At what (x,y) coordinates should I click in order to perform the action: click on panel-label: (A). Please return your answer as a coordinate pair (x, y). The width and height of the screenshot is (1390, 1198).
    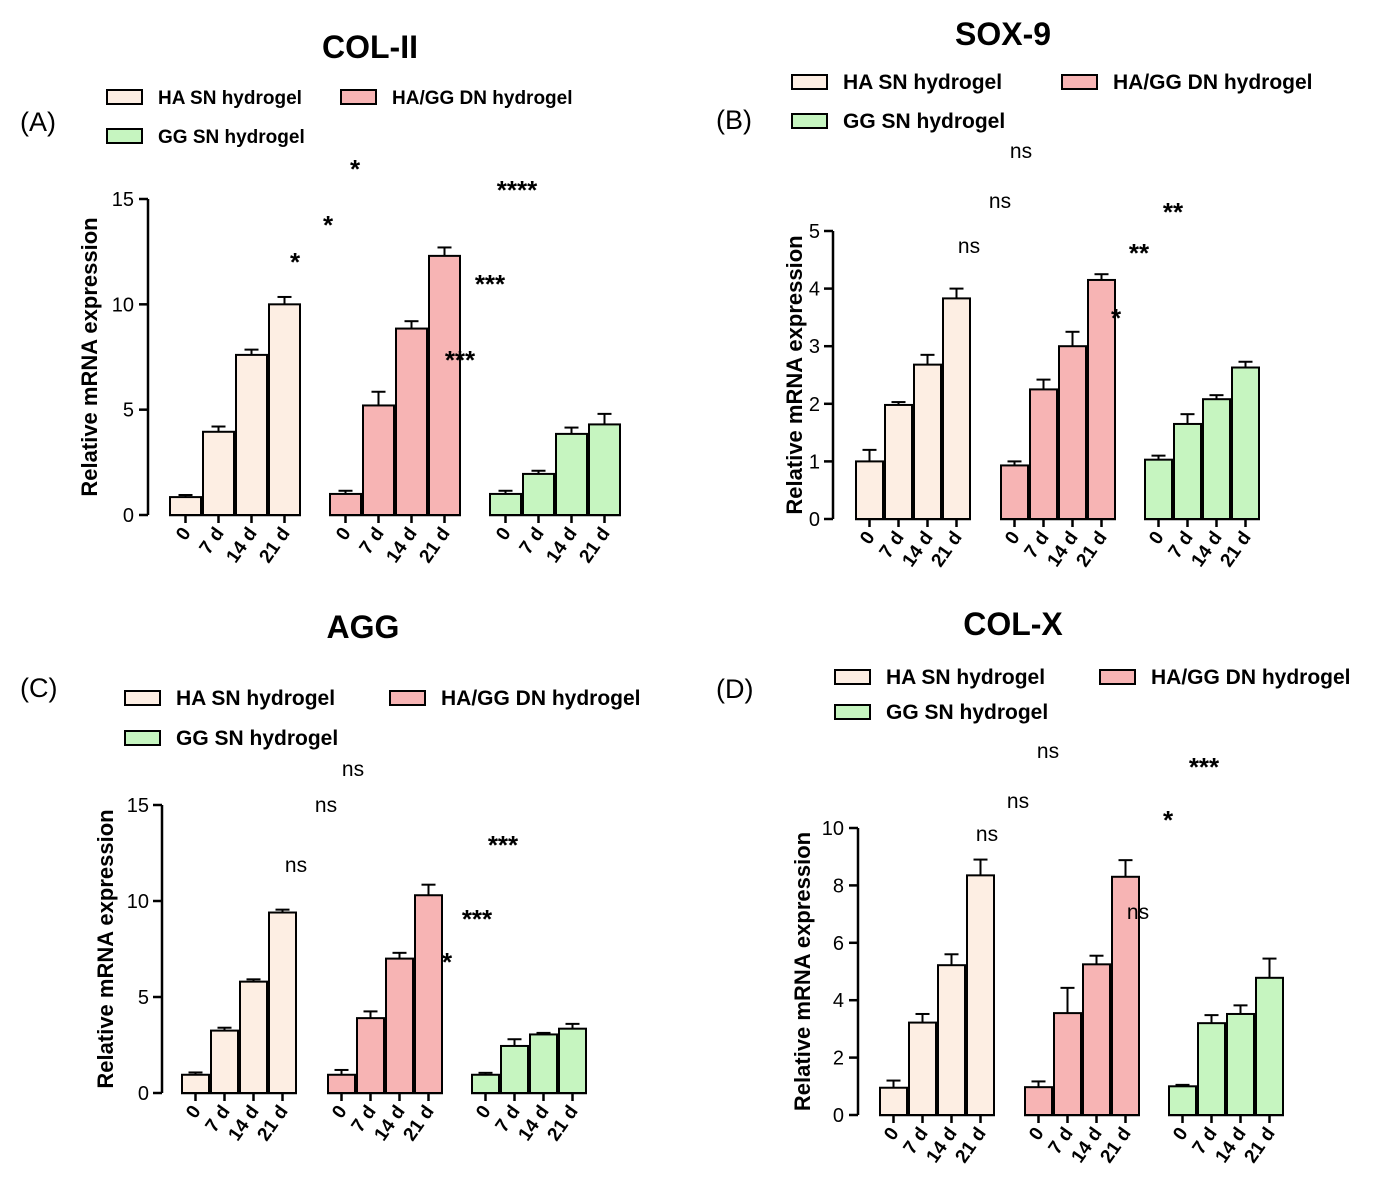
    Looking at the image, I should click on (38, 122).